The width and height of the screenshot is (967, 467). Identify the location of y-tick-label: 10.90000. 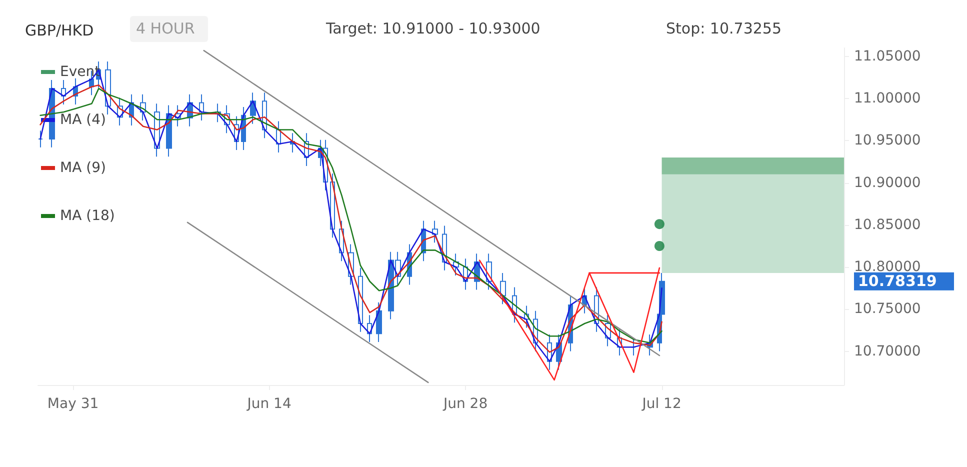
(887, 182).